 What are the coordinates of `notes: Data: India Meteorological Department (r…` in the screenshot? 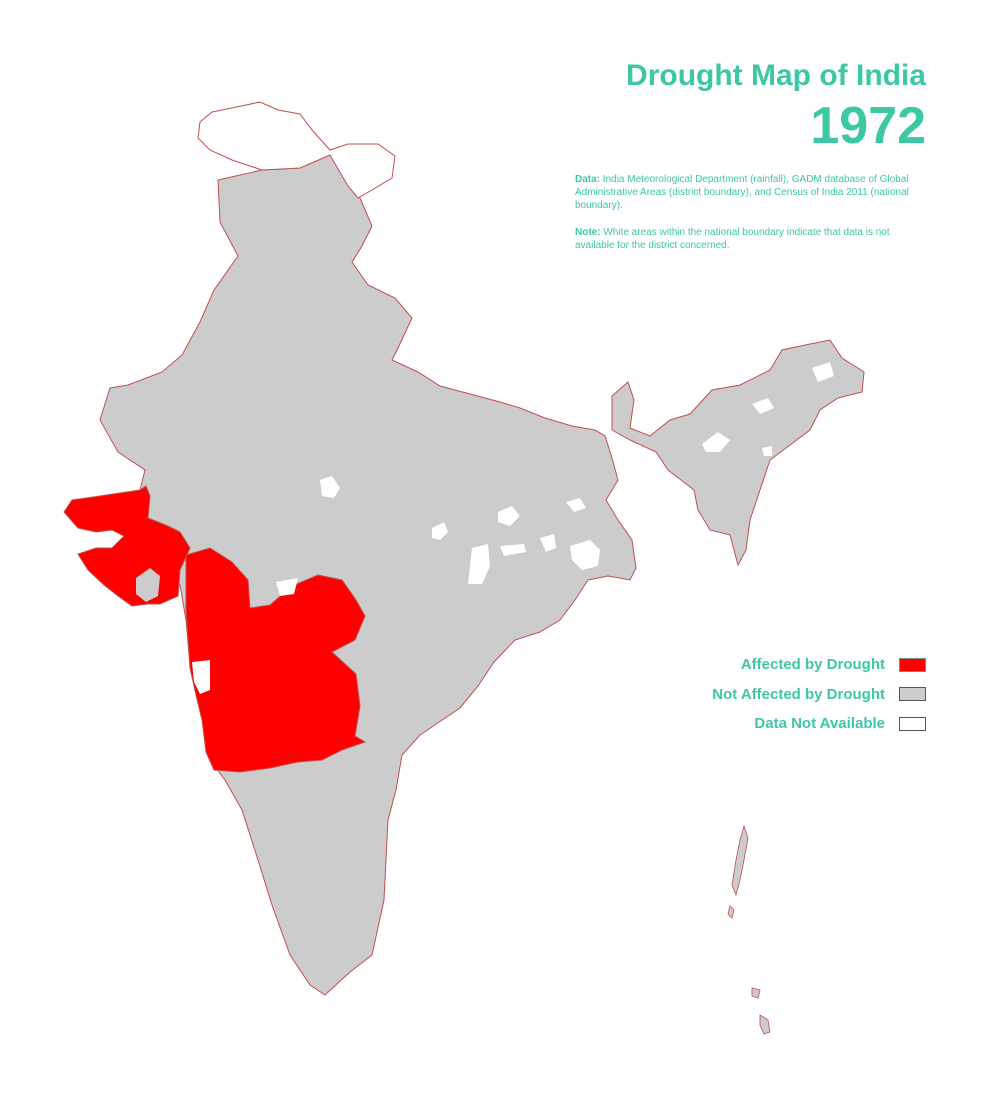 It's located at (751, 219).